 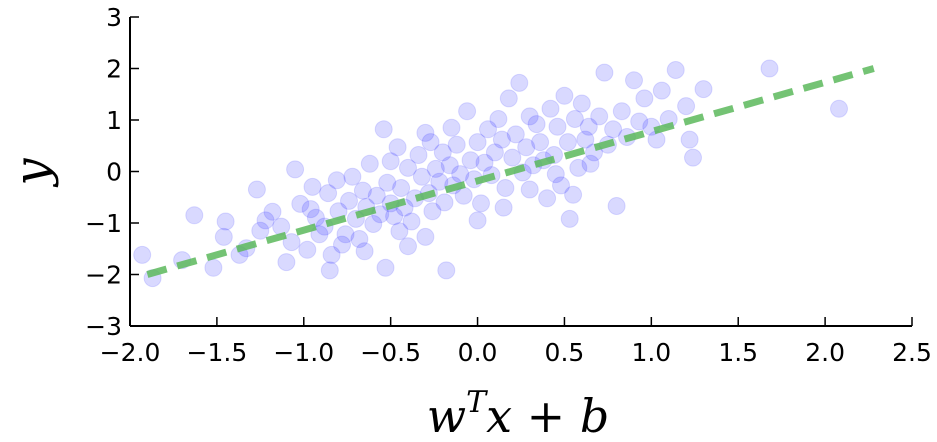 What do you see at coordinates (114, 69) in the screenshot?
I see `y-tick-label: 2` at bounding box center [114, 69].